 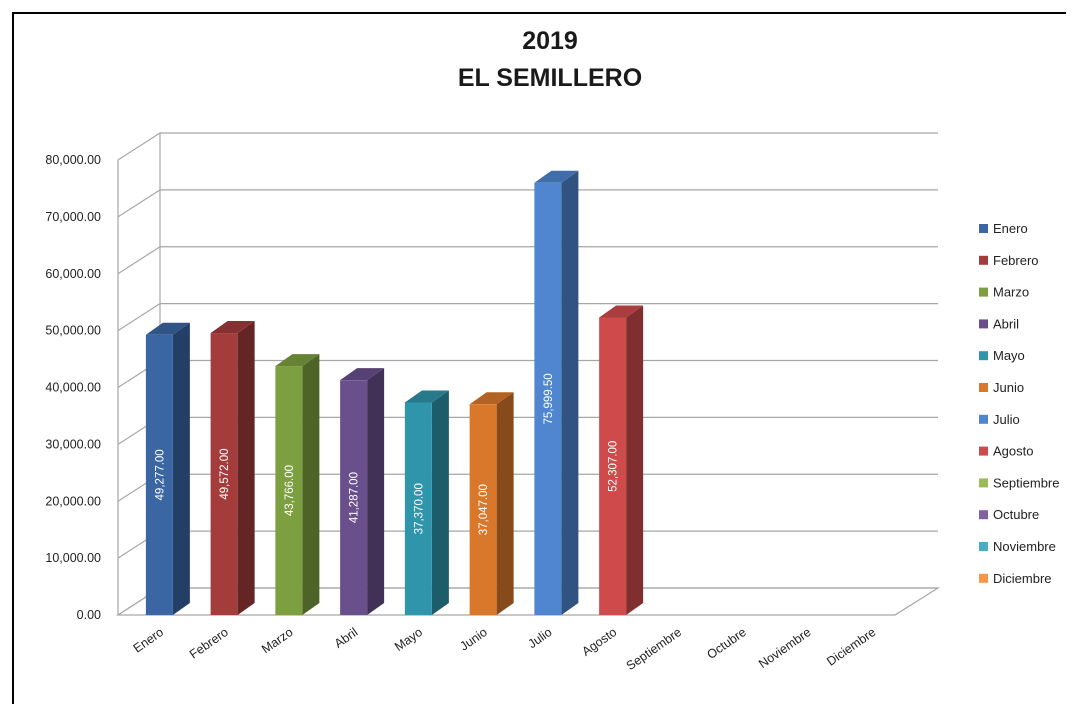 I want to click on x-tick-label: Septiembre, so click(x=654, y=649).